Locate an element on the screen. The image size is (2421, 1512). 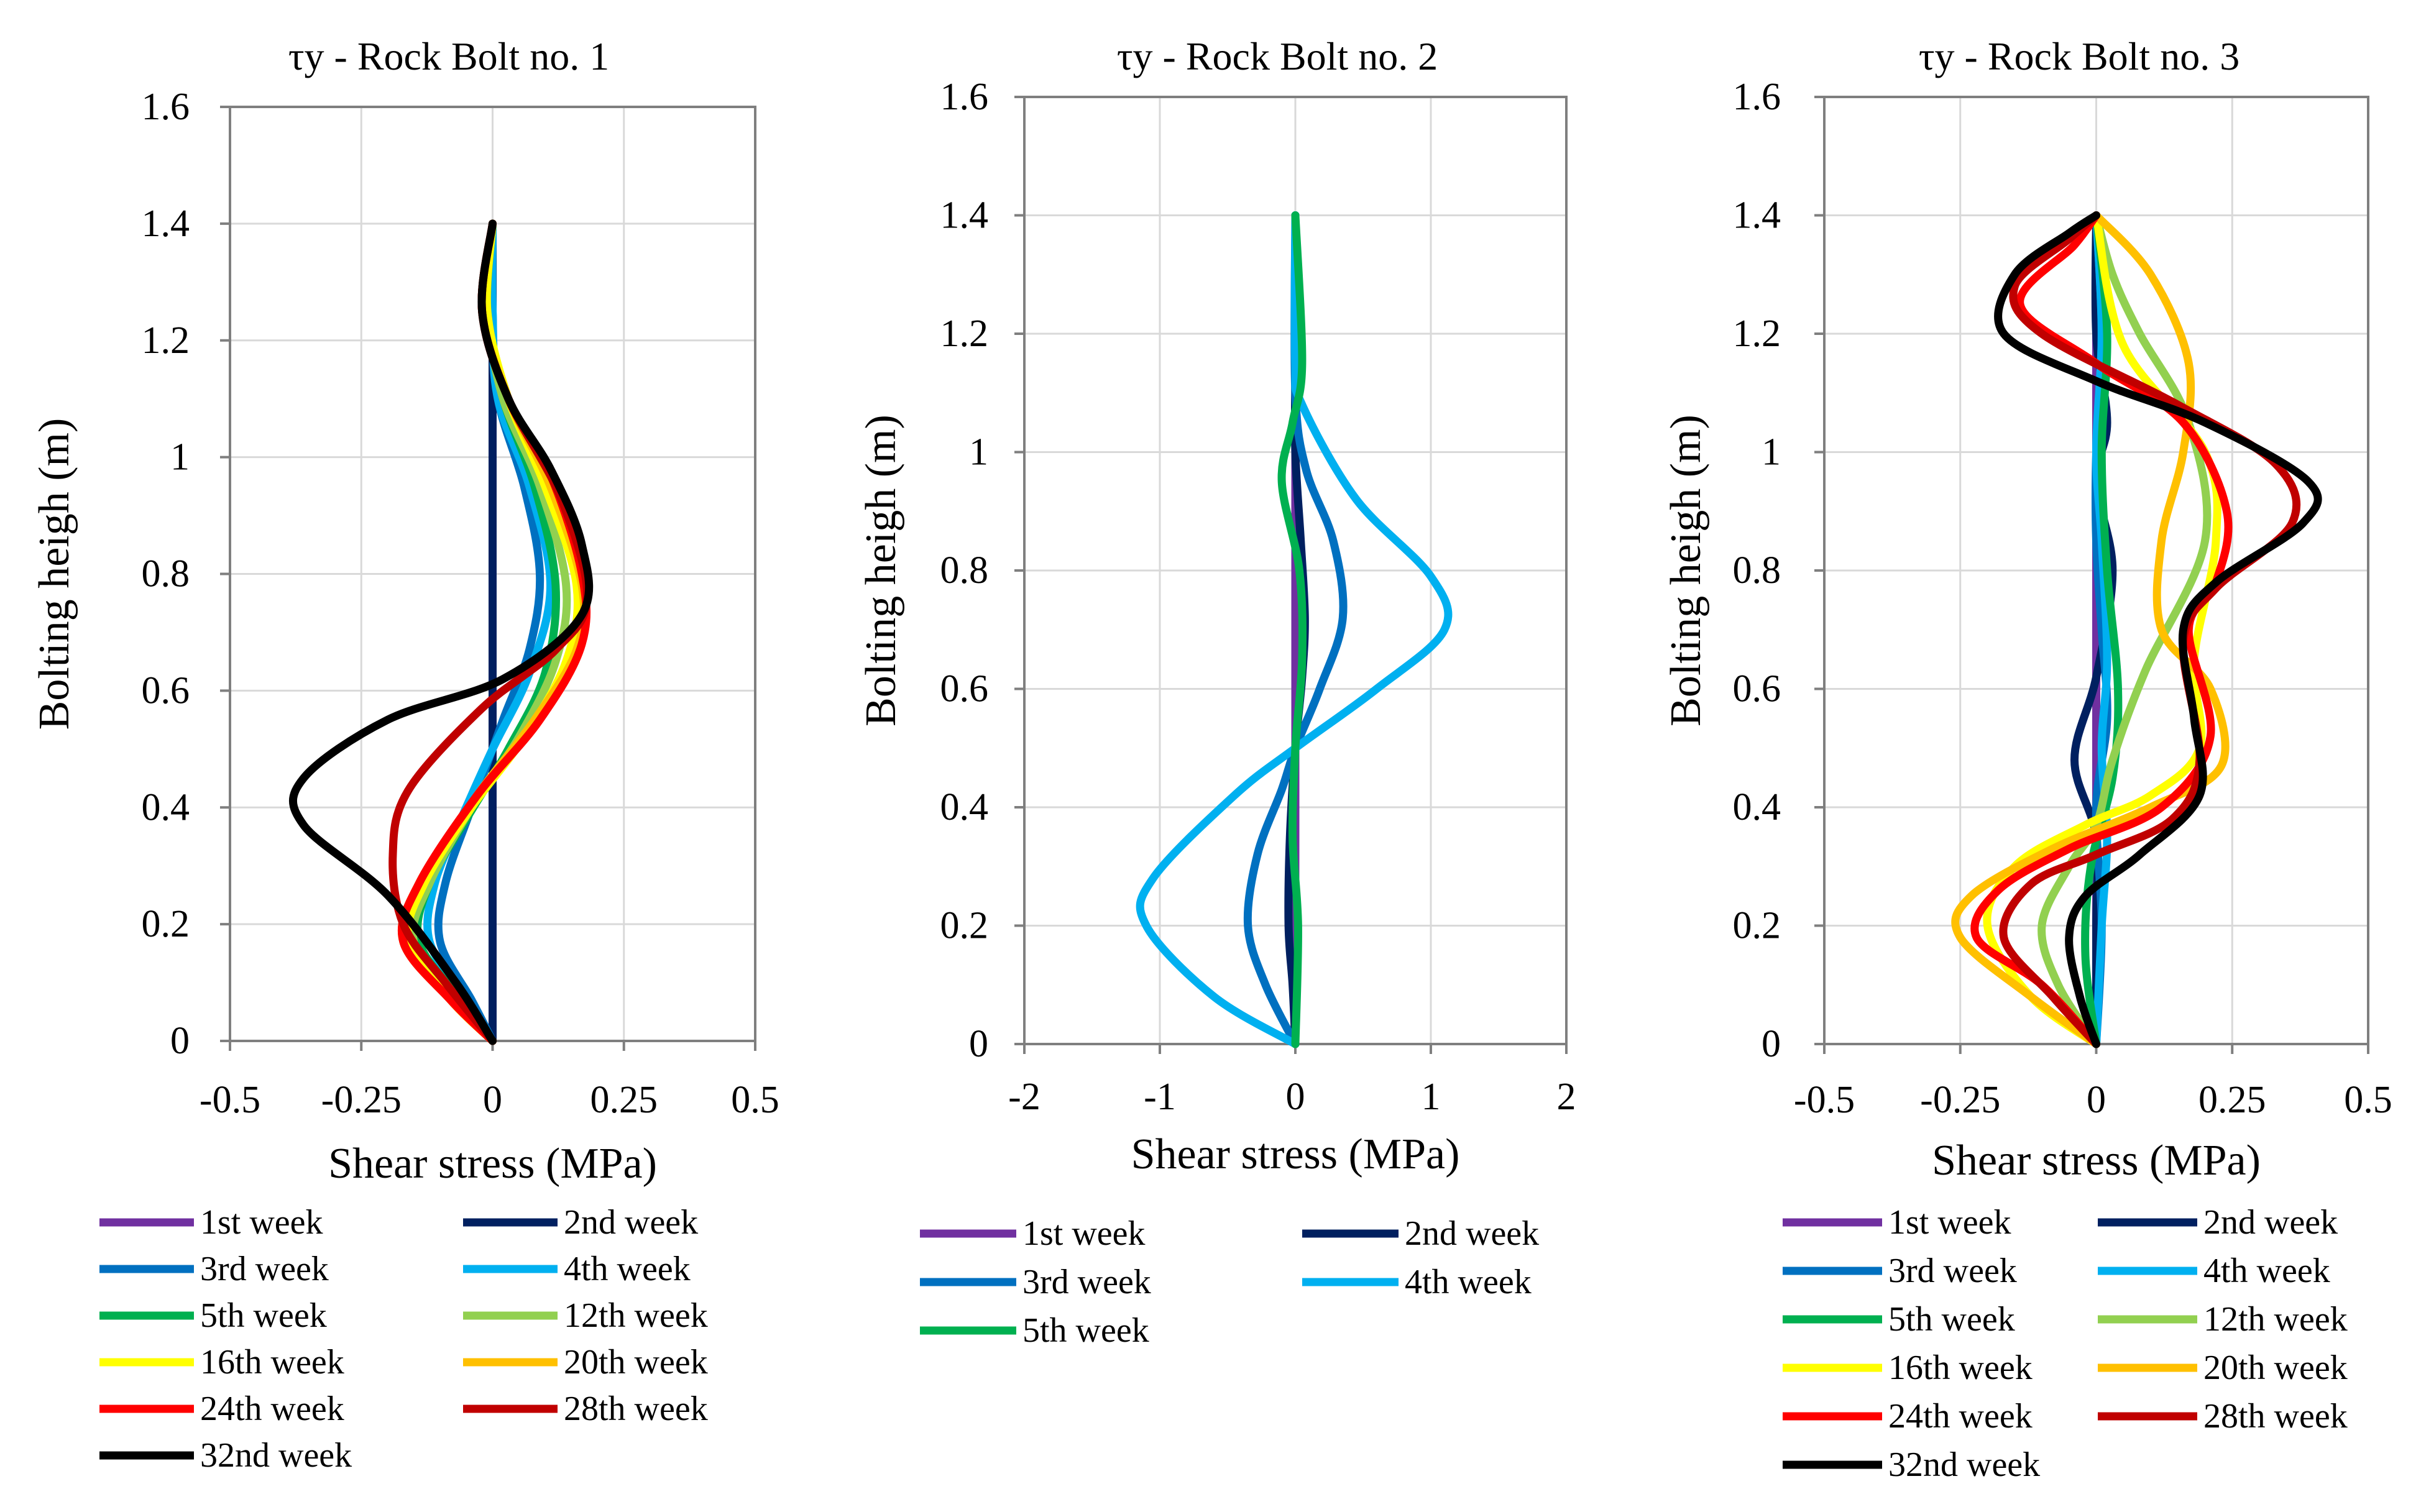
series-line-28th-week is located at coordinates (2150, 629).